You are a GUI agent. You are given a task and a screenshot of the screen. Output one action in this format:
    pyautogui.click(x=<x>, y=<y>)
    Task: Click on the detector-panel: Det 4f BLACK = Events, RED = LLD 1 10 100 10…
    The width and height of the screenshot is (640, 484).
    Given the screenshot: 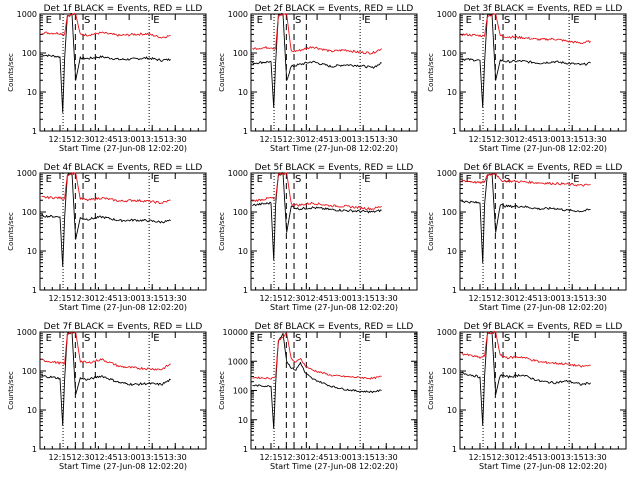 What is the action you would take?
    pyautogui.click(x=107, y=237)
    